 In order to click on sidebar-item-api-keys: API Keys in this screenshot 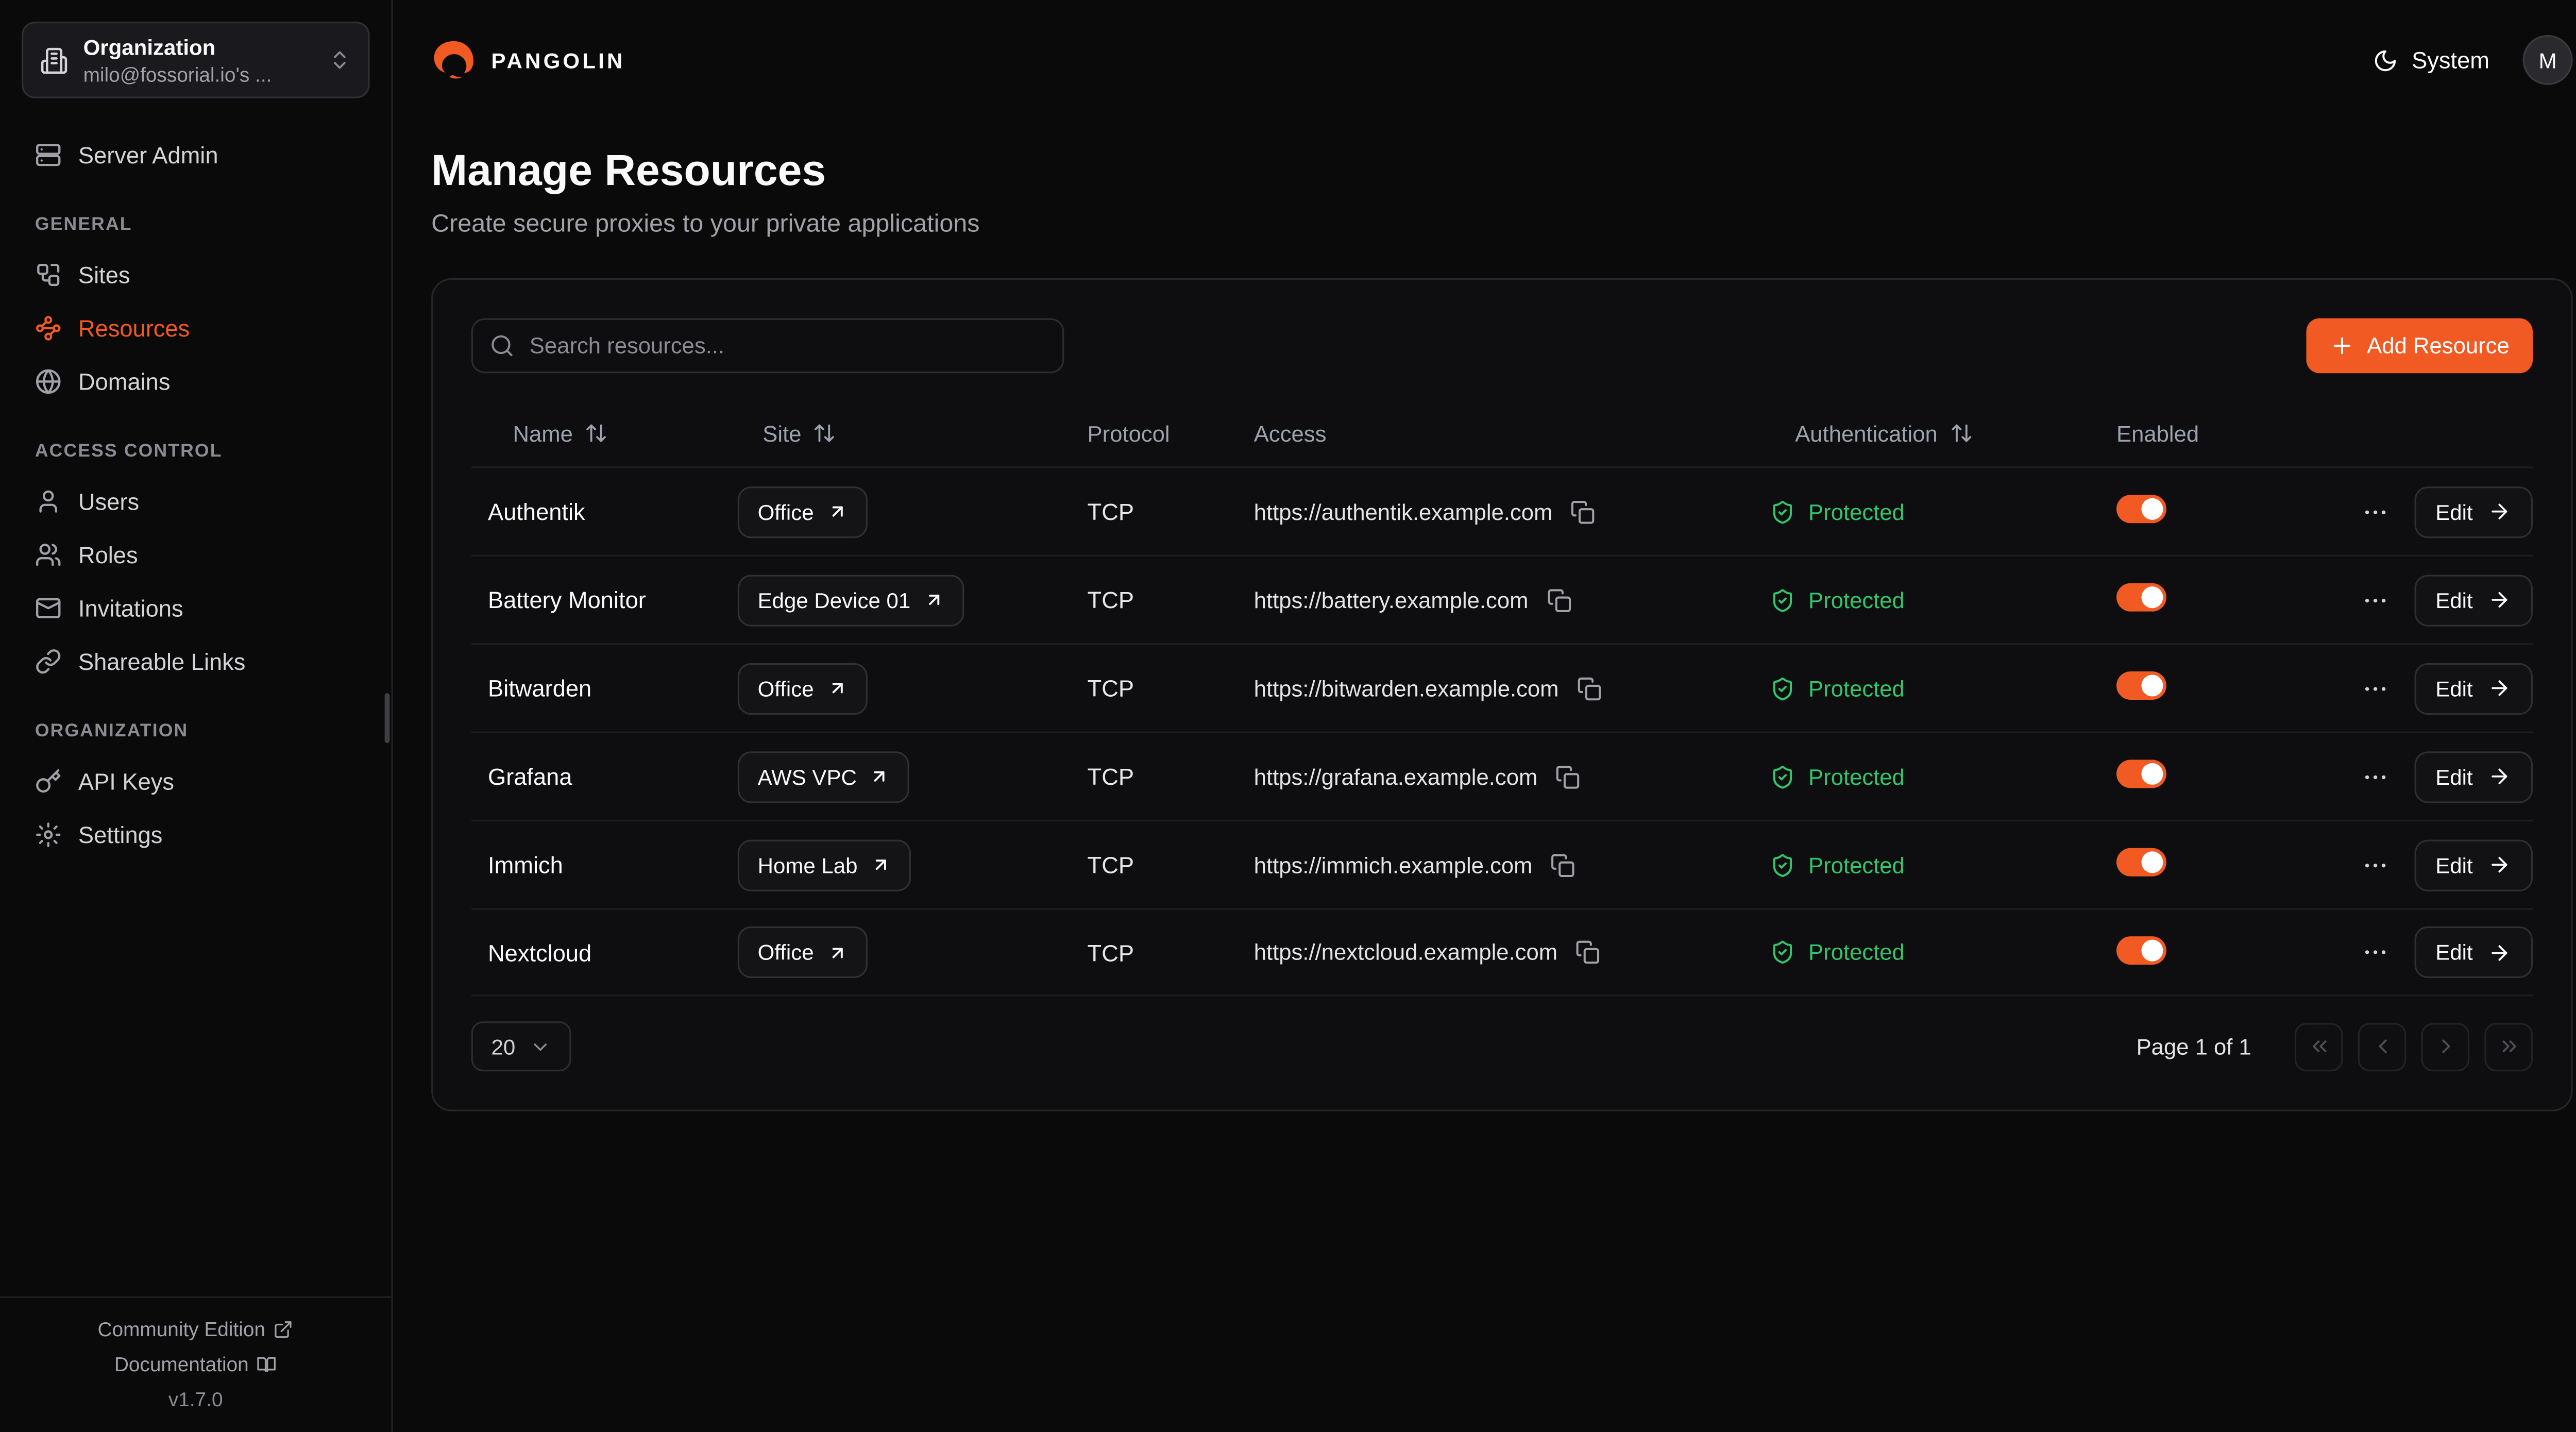, I will do `click(196, 781)`.